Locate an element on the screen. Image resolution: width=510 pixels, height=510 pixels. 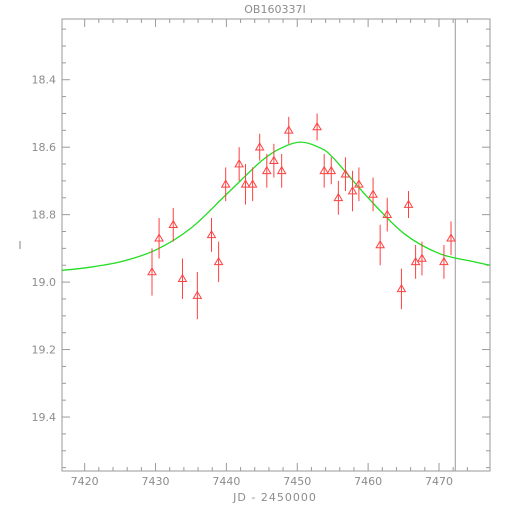
y-tick-label: 18.8 is located at coordinates (44, 215).